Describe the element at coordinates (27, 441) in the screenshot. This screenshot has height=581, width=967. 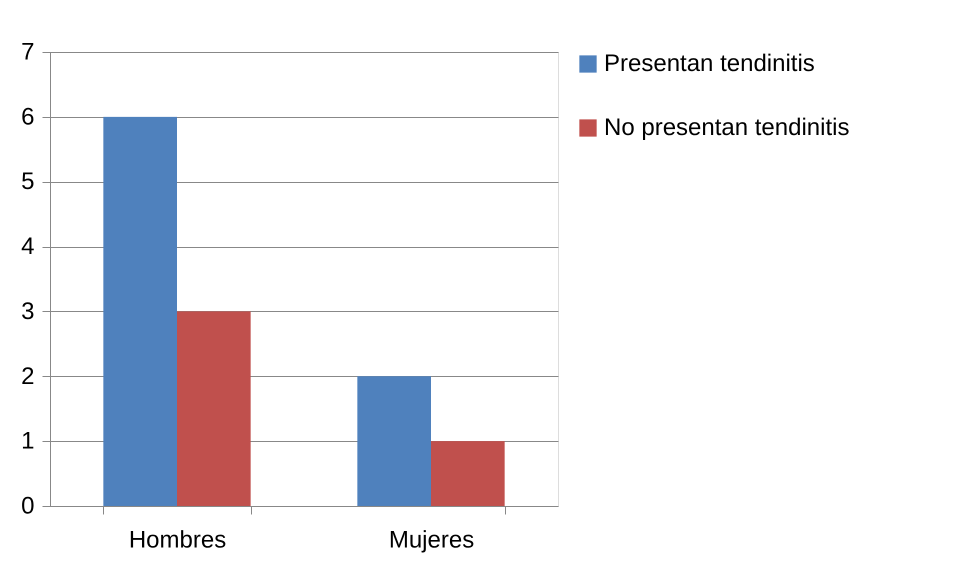
I see `y-tick-label: 1` at that location.